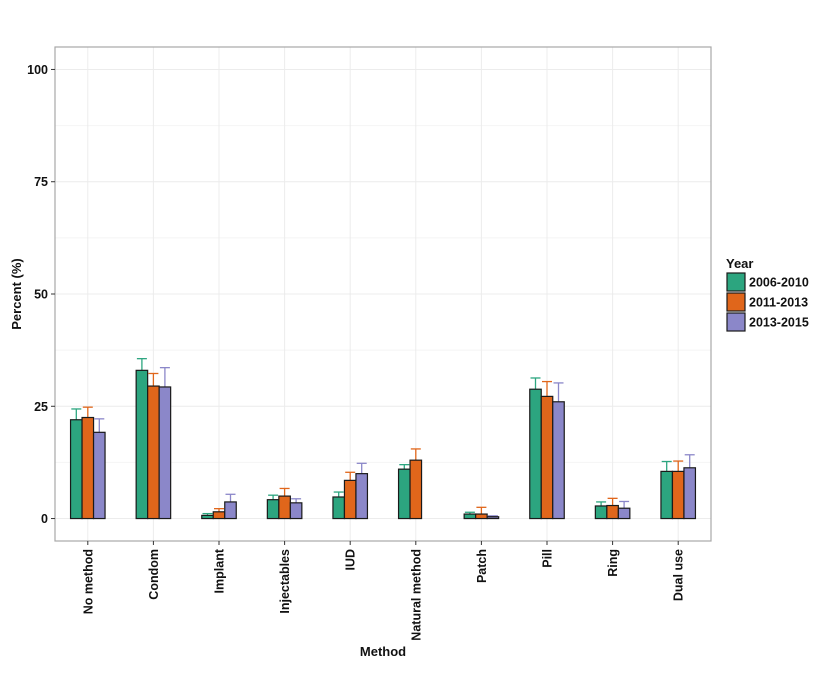 This screenshot has width=820, height=673. What do you see at coordinates (16, 294) in the screenshot?
I see `y-axis-title: Percent (%)` at bounding box center [16, 294].